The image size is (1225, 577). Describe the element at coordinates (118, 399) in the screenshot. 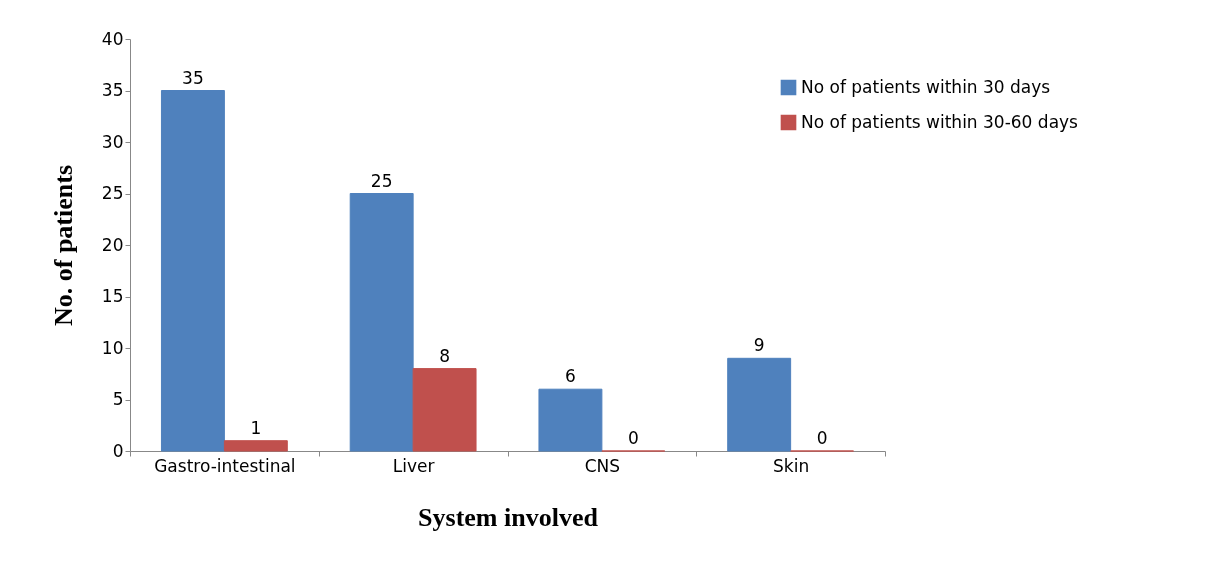

I see `y-tick-label: 5` at that location.